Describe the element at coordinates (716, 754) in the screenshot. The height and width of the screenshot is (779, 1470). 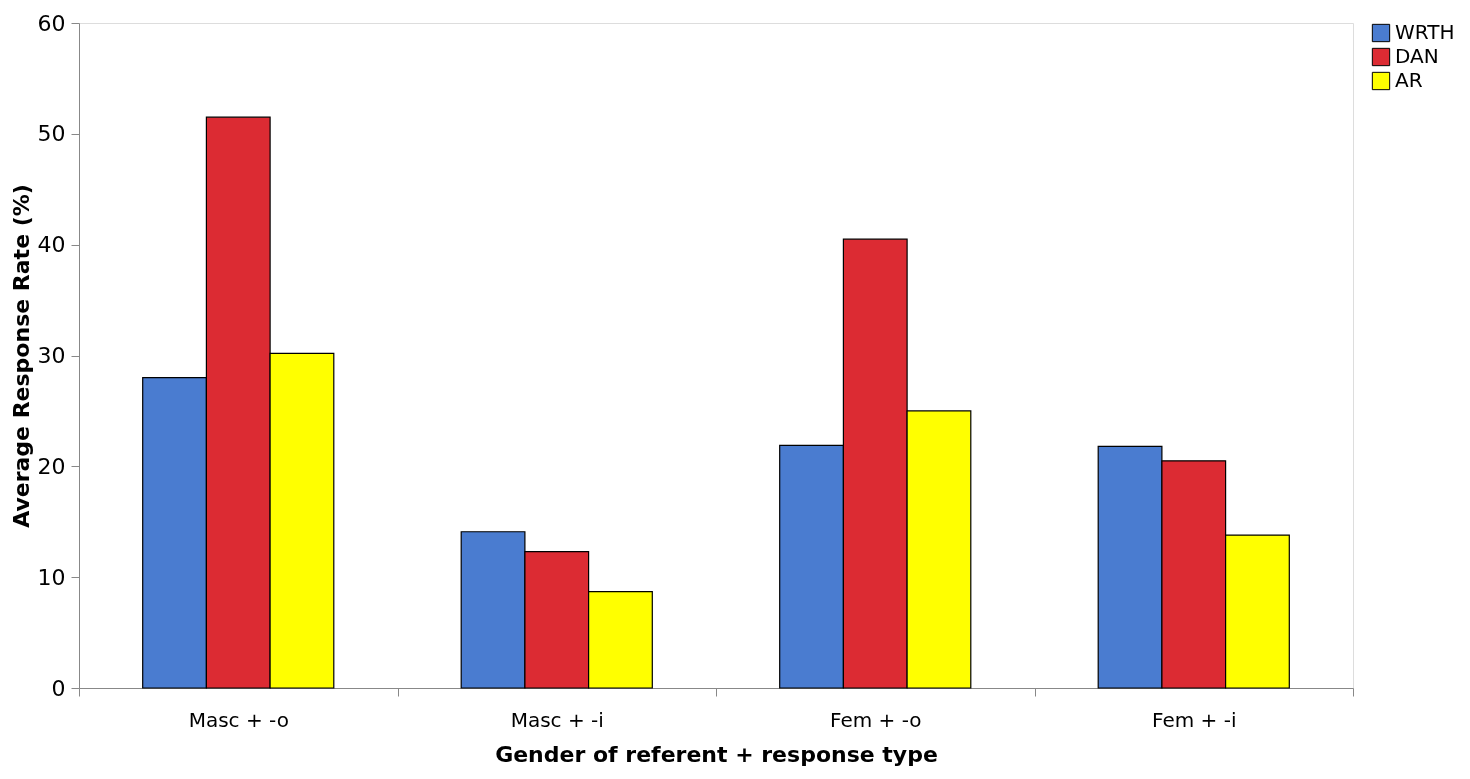
I see `x-axis-title: Gender of referent + response type` at that location.